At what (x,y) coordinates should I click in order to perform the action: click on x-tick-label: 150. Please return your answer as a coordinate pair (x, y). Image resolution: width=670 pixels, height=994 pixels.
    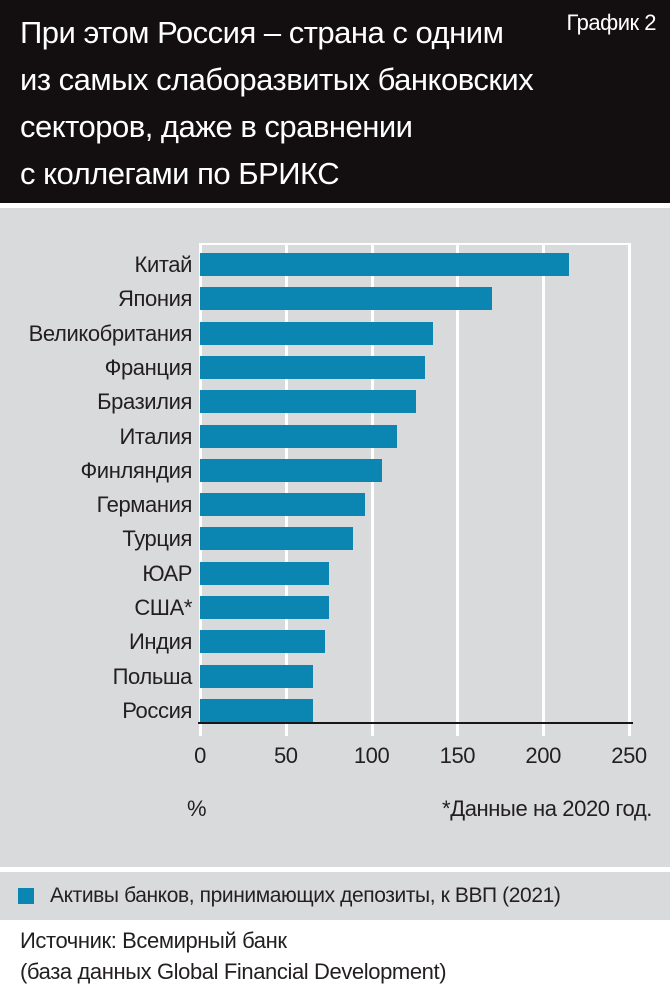
    Looking at the image, I should click on (457, 755).